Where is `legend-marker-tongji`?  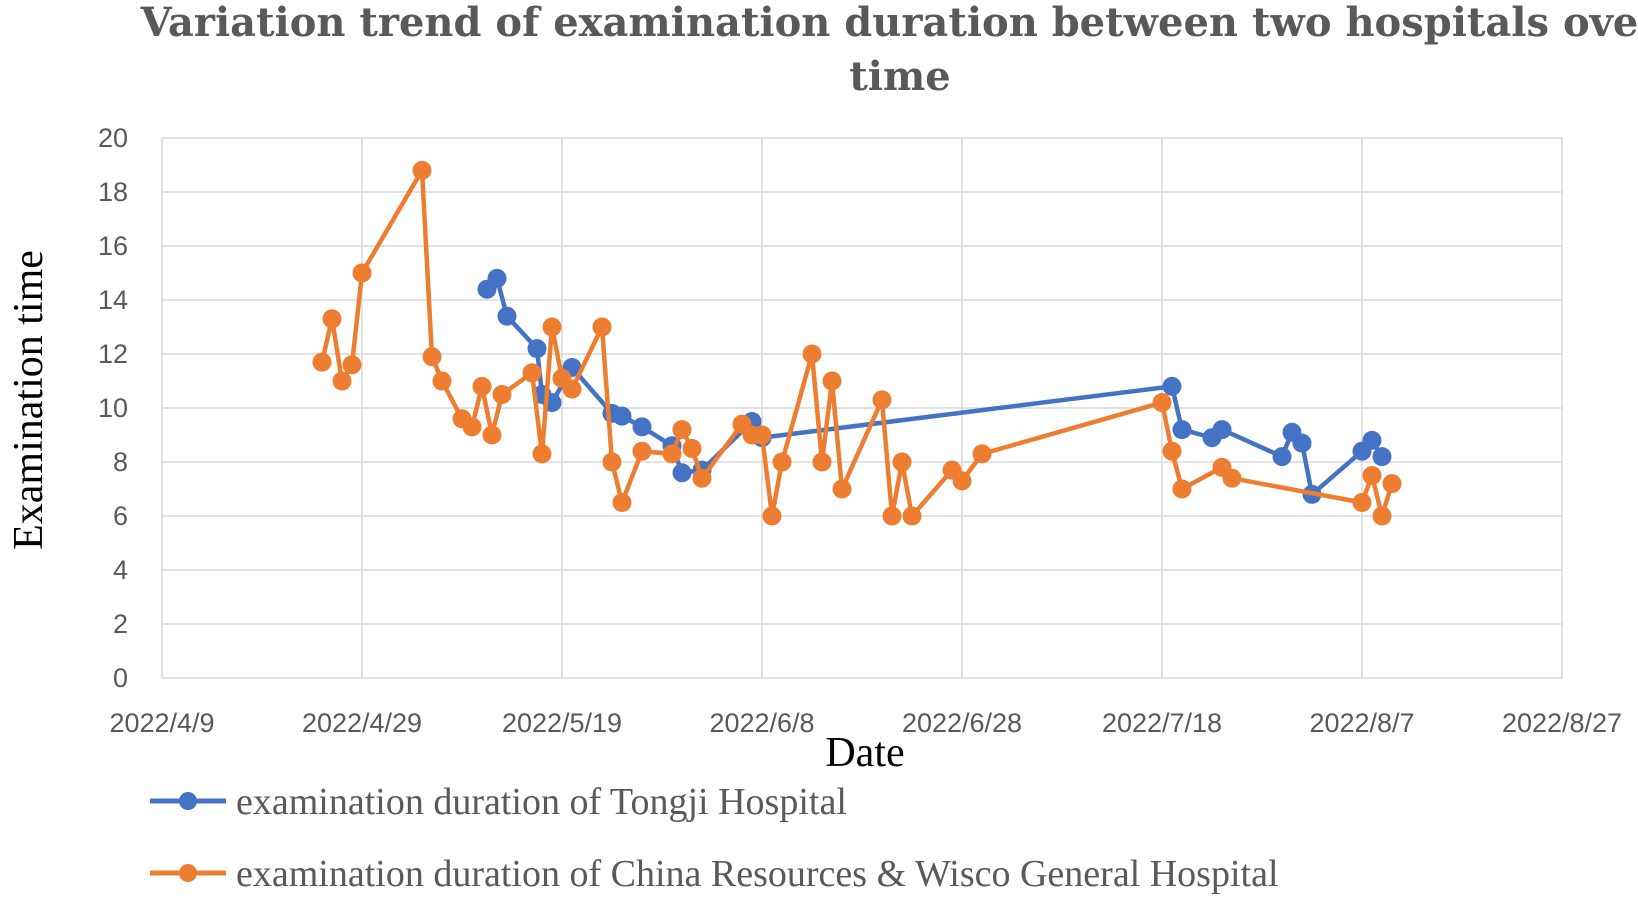 legend-marker-tongji is located at coordinates (188, 801).